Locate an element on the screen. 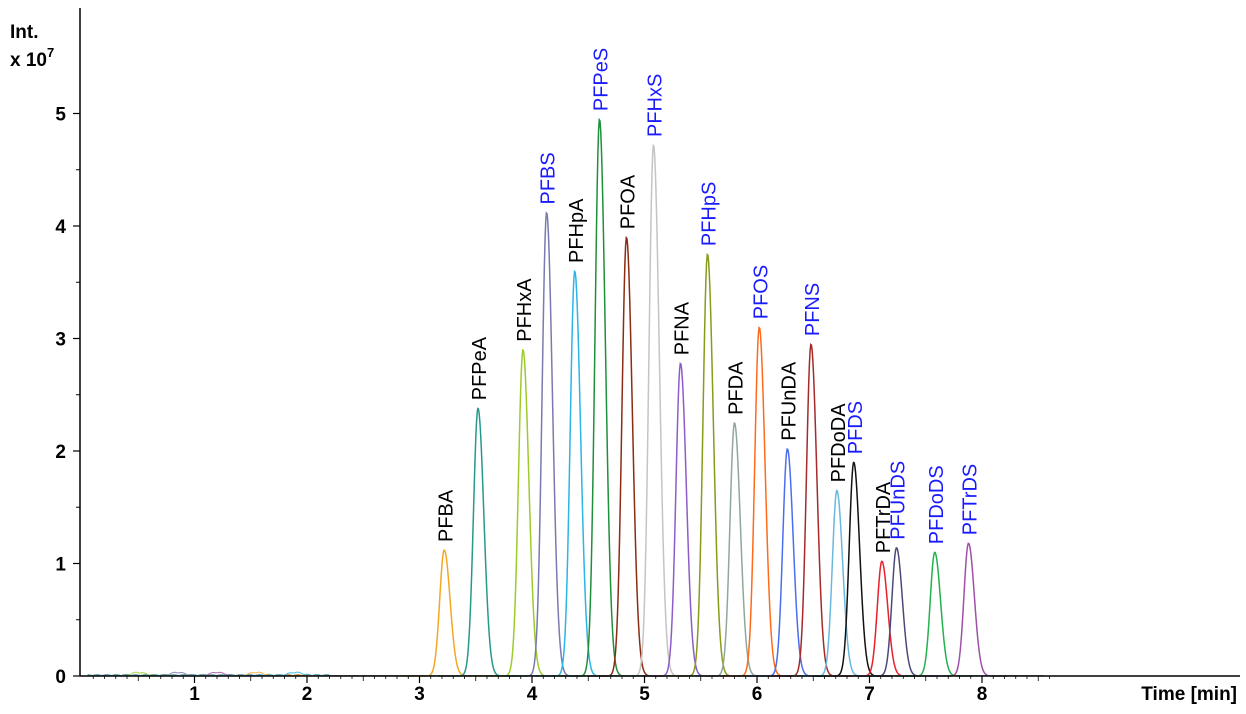 The width and height of the screenshot is (1246, 714). x-tick-label: 7 is located at coordinates (869, 694).